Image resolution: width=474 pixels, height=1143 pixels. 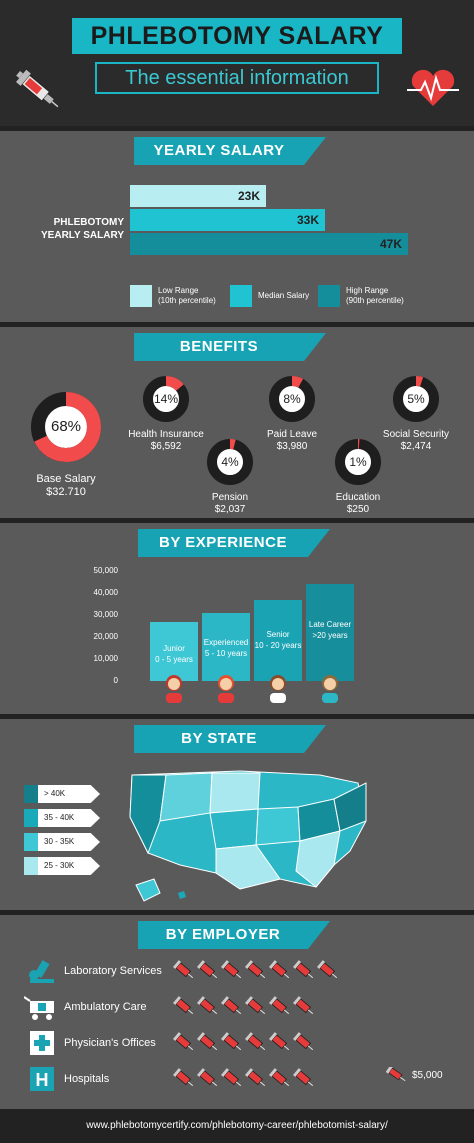 I want to click on svg-text: H, so click(x=42, y=1080).